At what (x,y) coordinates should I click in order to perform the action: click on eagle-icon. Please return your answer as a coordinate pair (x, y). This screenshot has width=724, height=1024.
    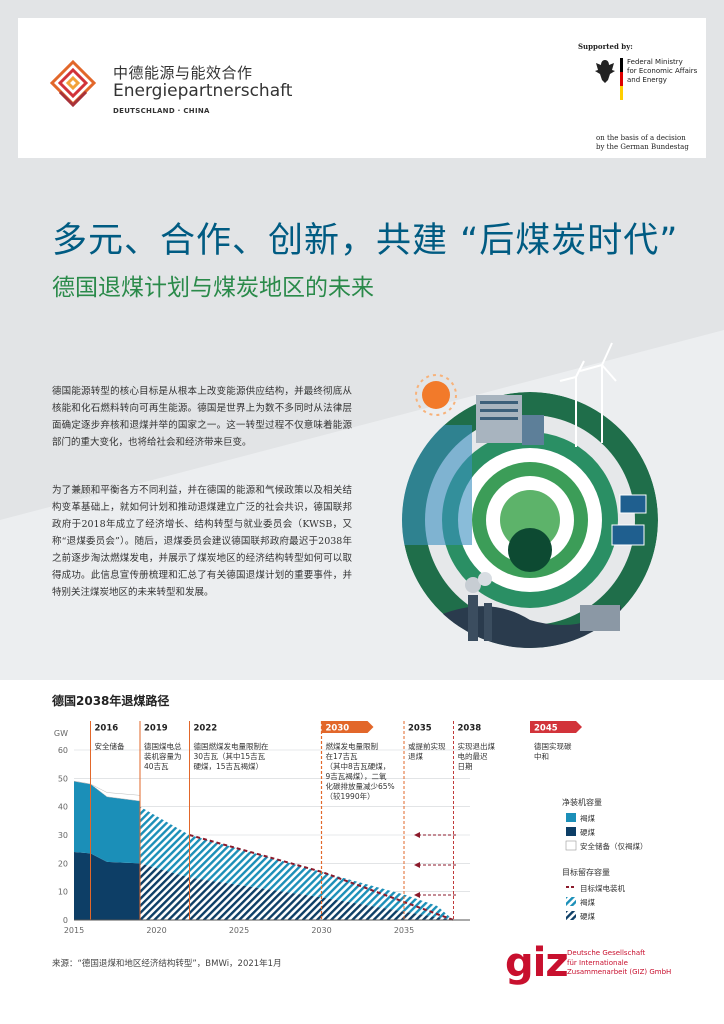
    Looking at the image, I should click on (605, 71).